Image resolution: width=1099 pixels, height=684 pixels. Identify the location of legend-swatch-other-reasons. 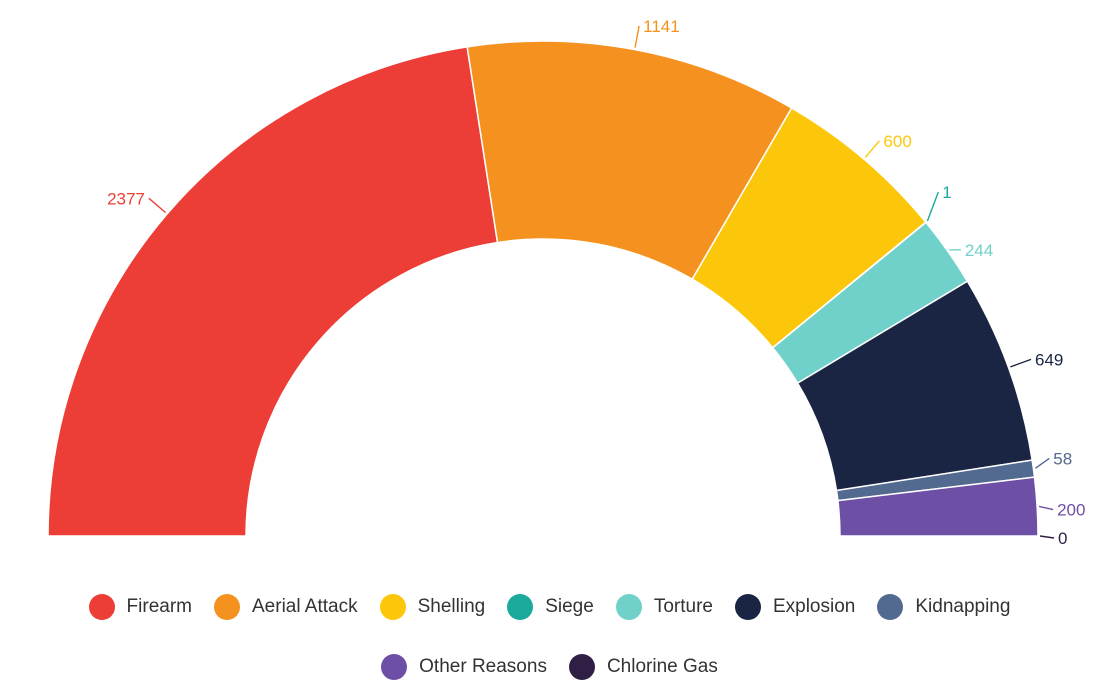
(394, 667).